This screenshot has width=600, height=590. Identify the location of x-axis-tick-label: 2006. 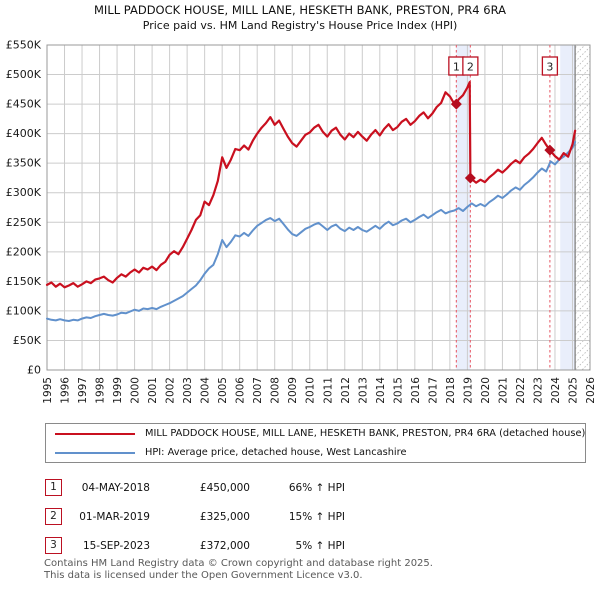
(241, 390).